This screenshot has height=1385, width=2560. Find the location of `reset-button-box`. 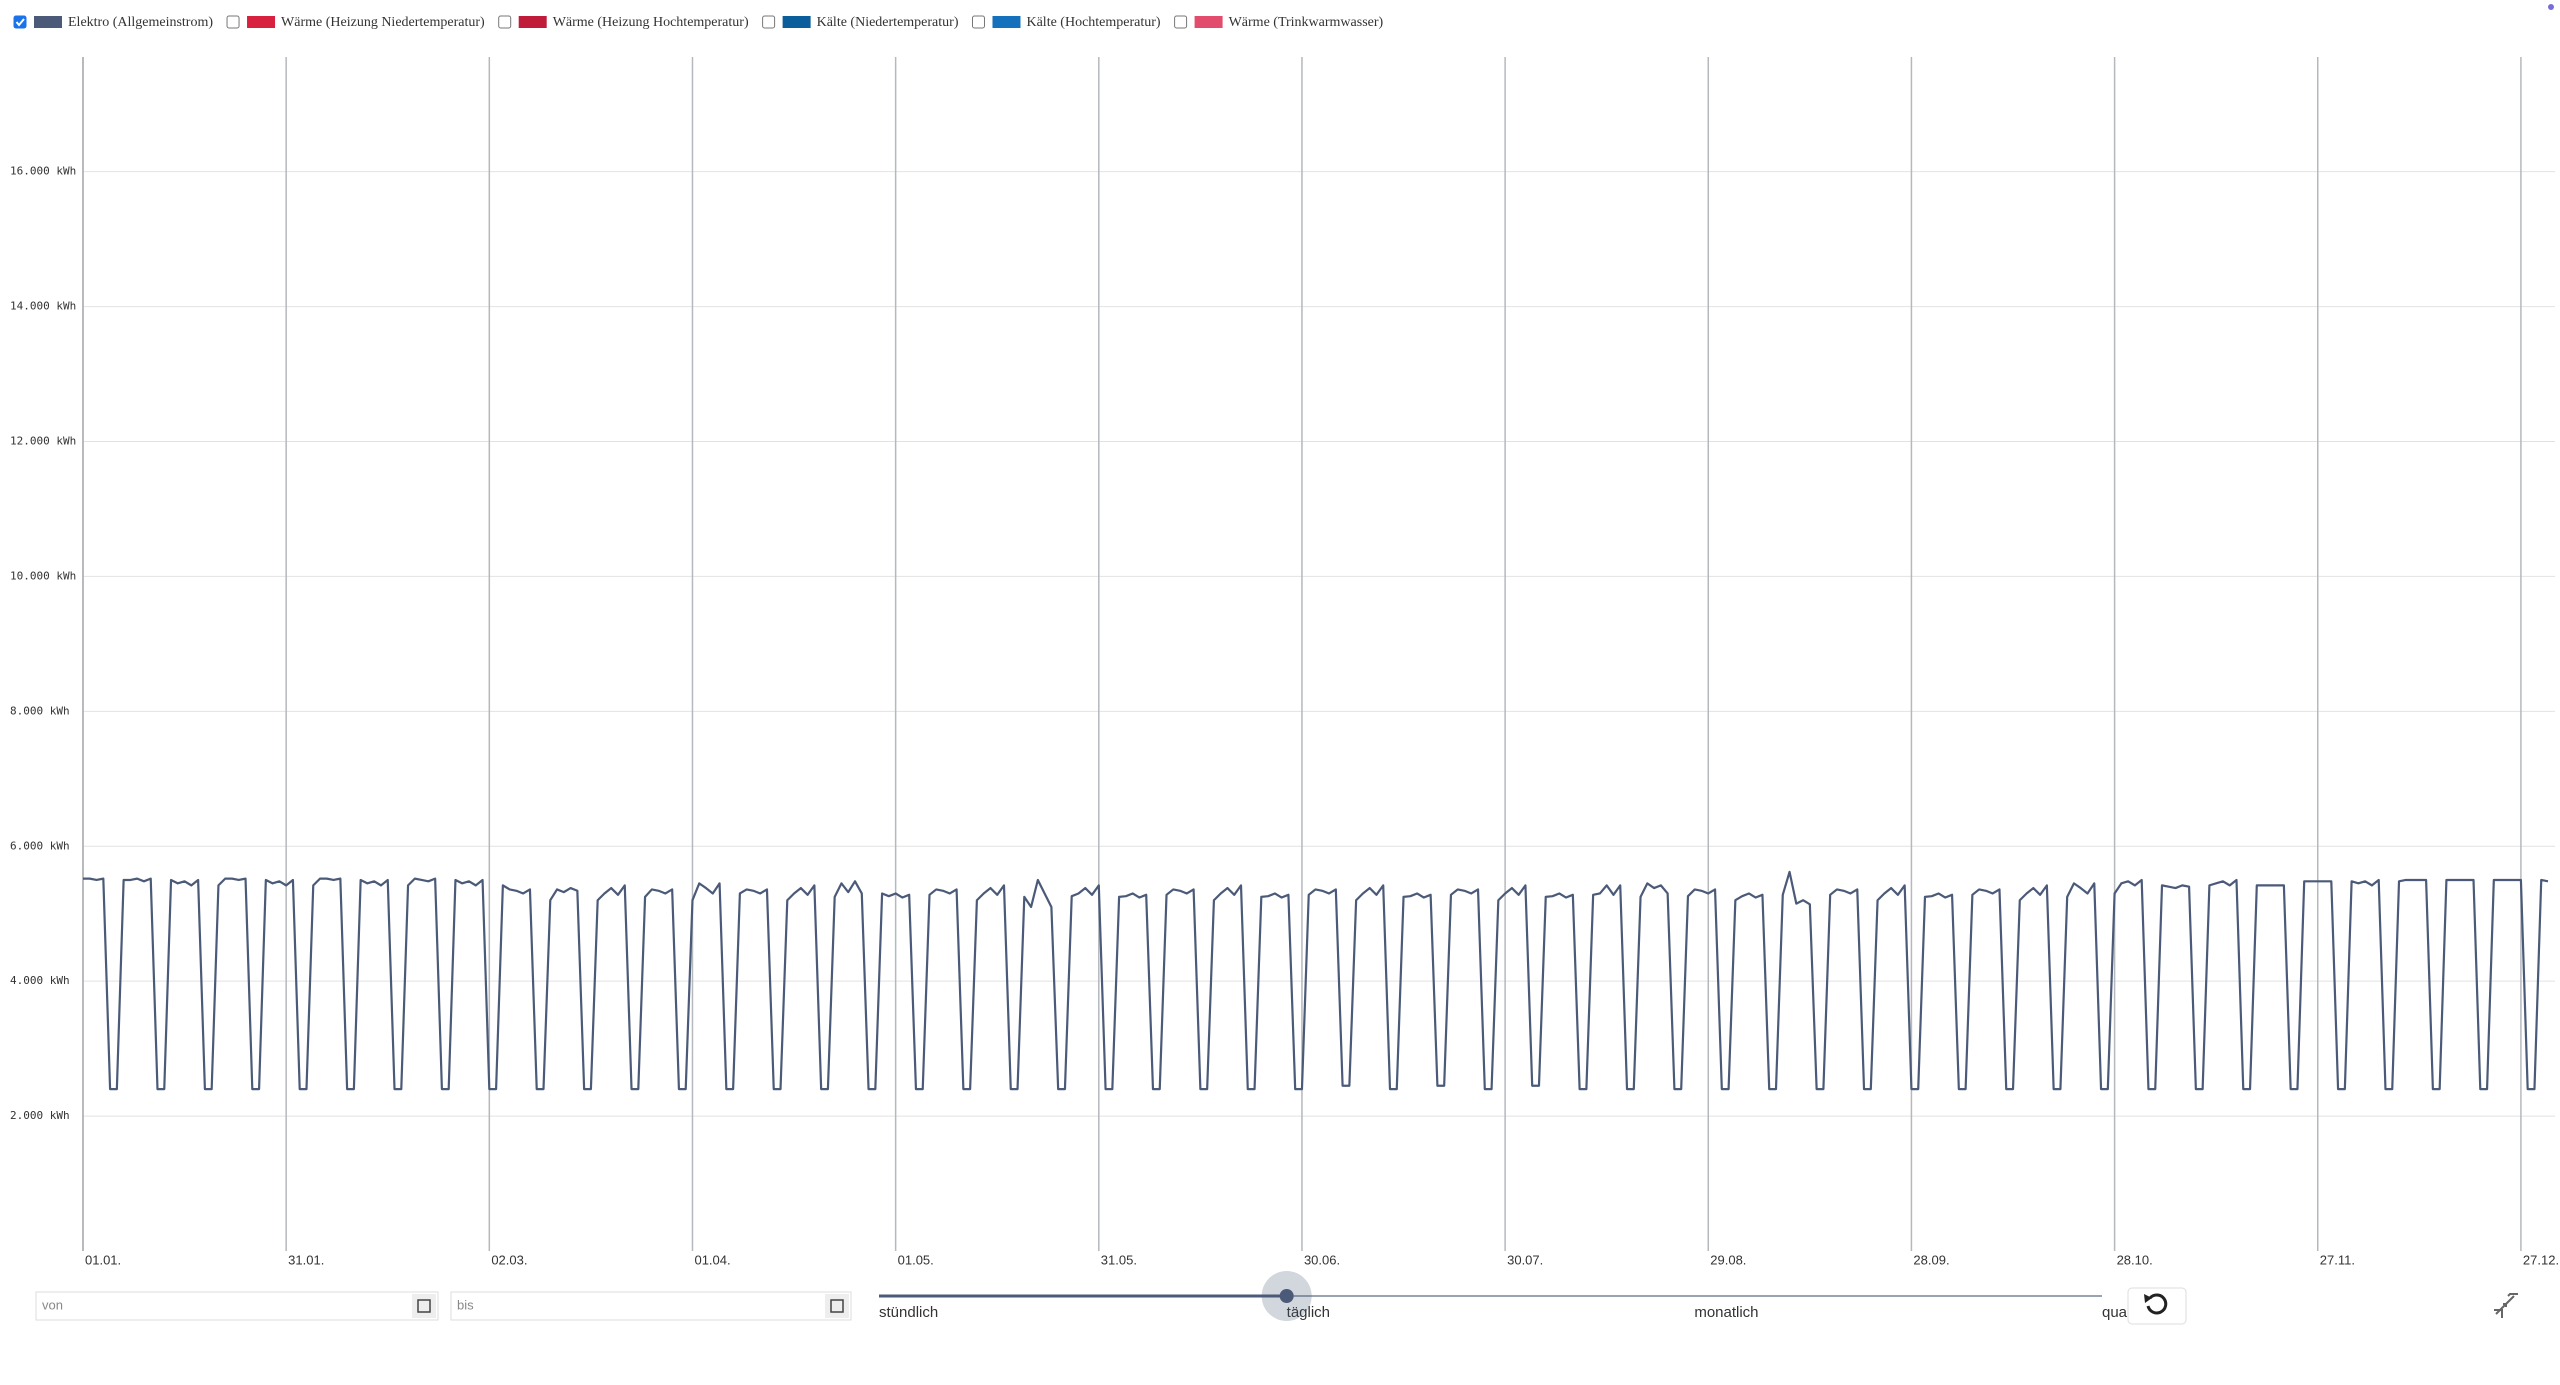

reset-button-box is located at coordinates (2157, 1306).